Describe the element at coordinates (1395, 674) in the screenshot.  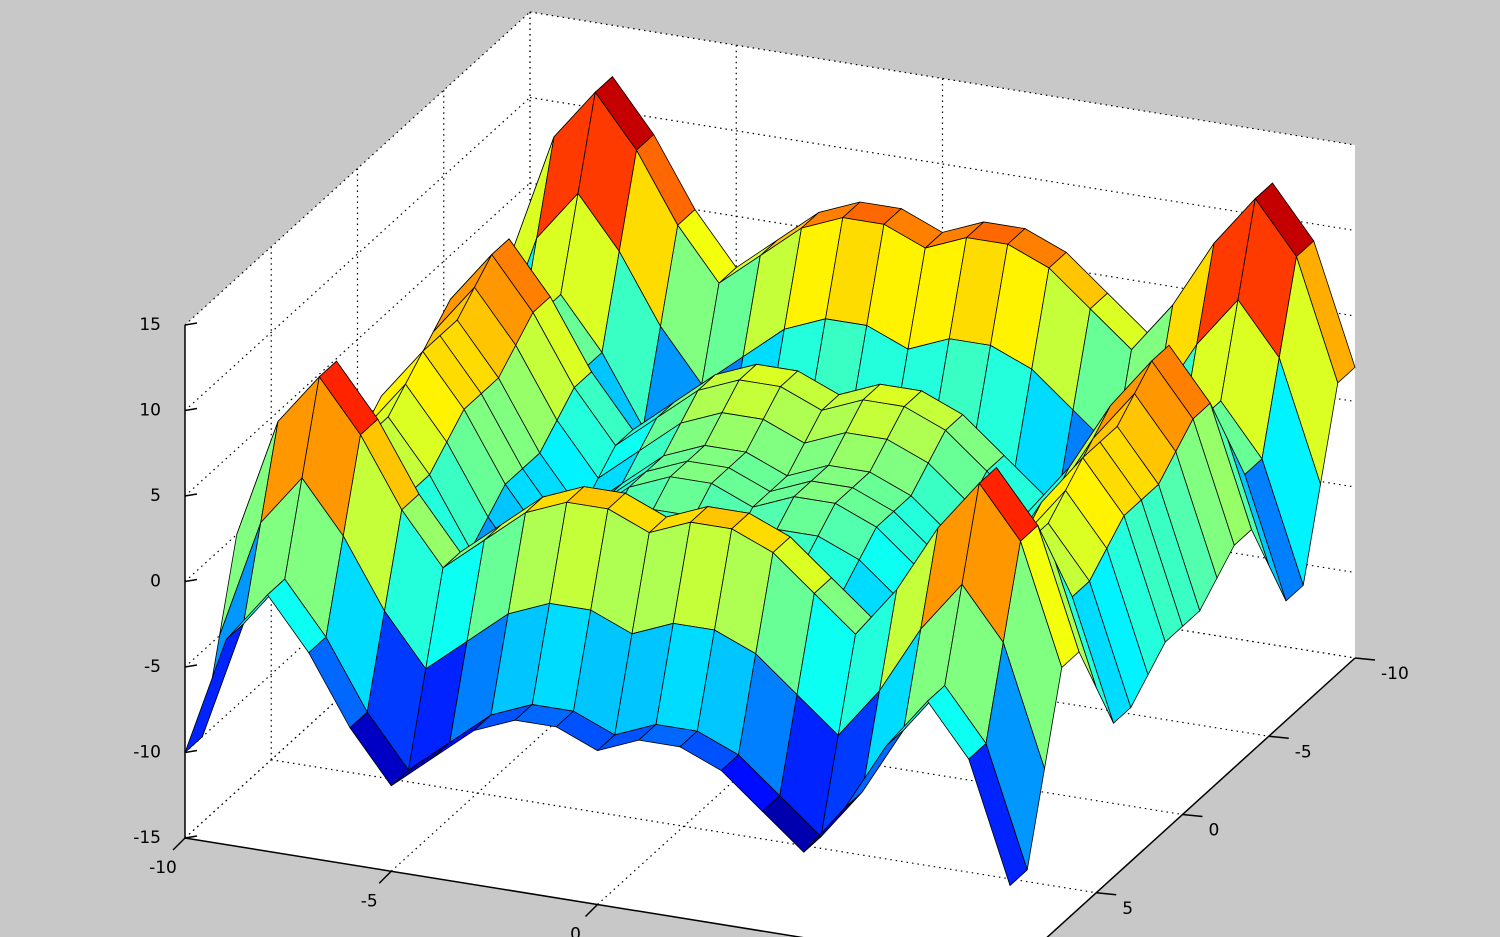
I see `y-tick-label: -10` at that location.